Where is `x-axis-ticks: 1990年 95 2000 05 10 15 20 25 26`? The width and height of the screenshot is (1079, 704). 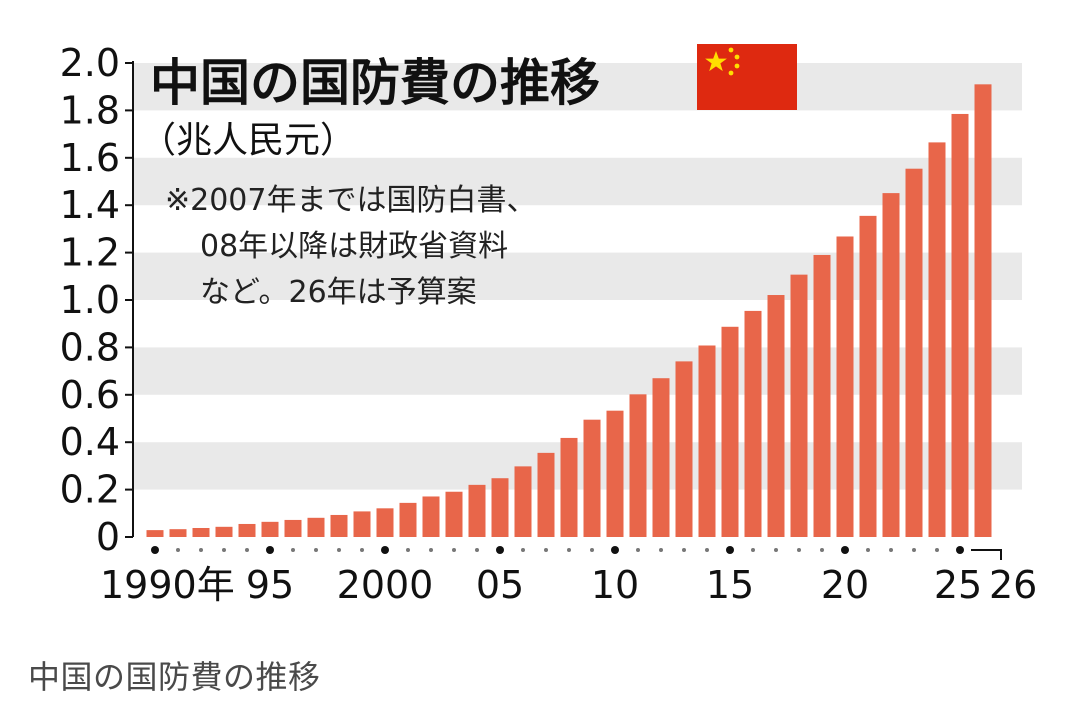
x-axis-ticks: 1990年 95 2000 05 10 15 20 25 26 is located at coordinates (568, 576).